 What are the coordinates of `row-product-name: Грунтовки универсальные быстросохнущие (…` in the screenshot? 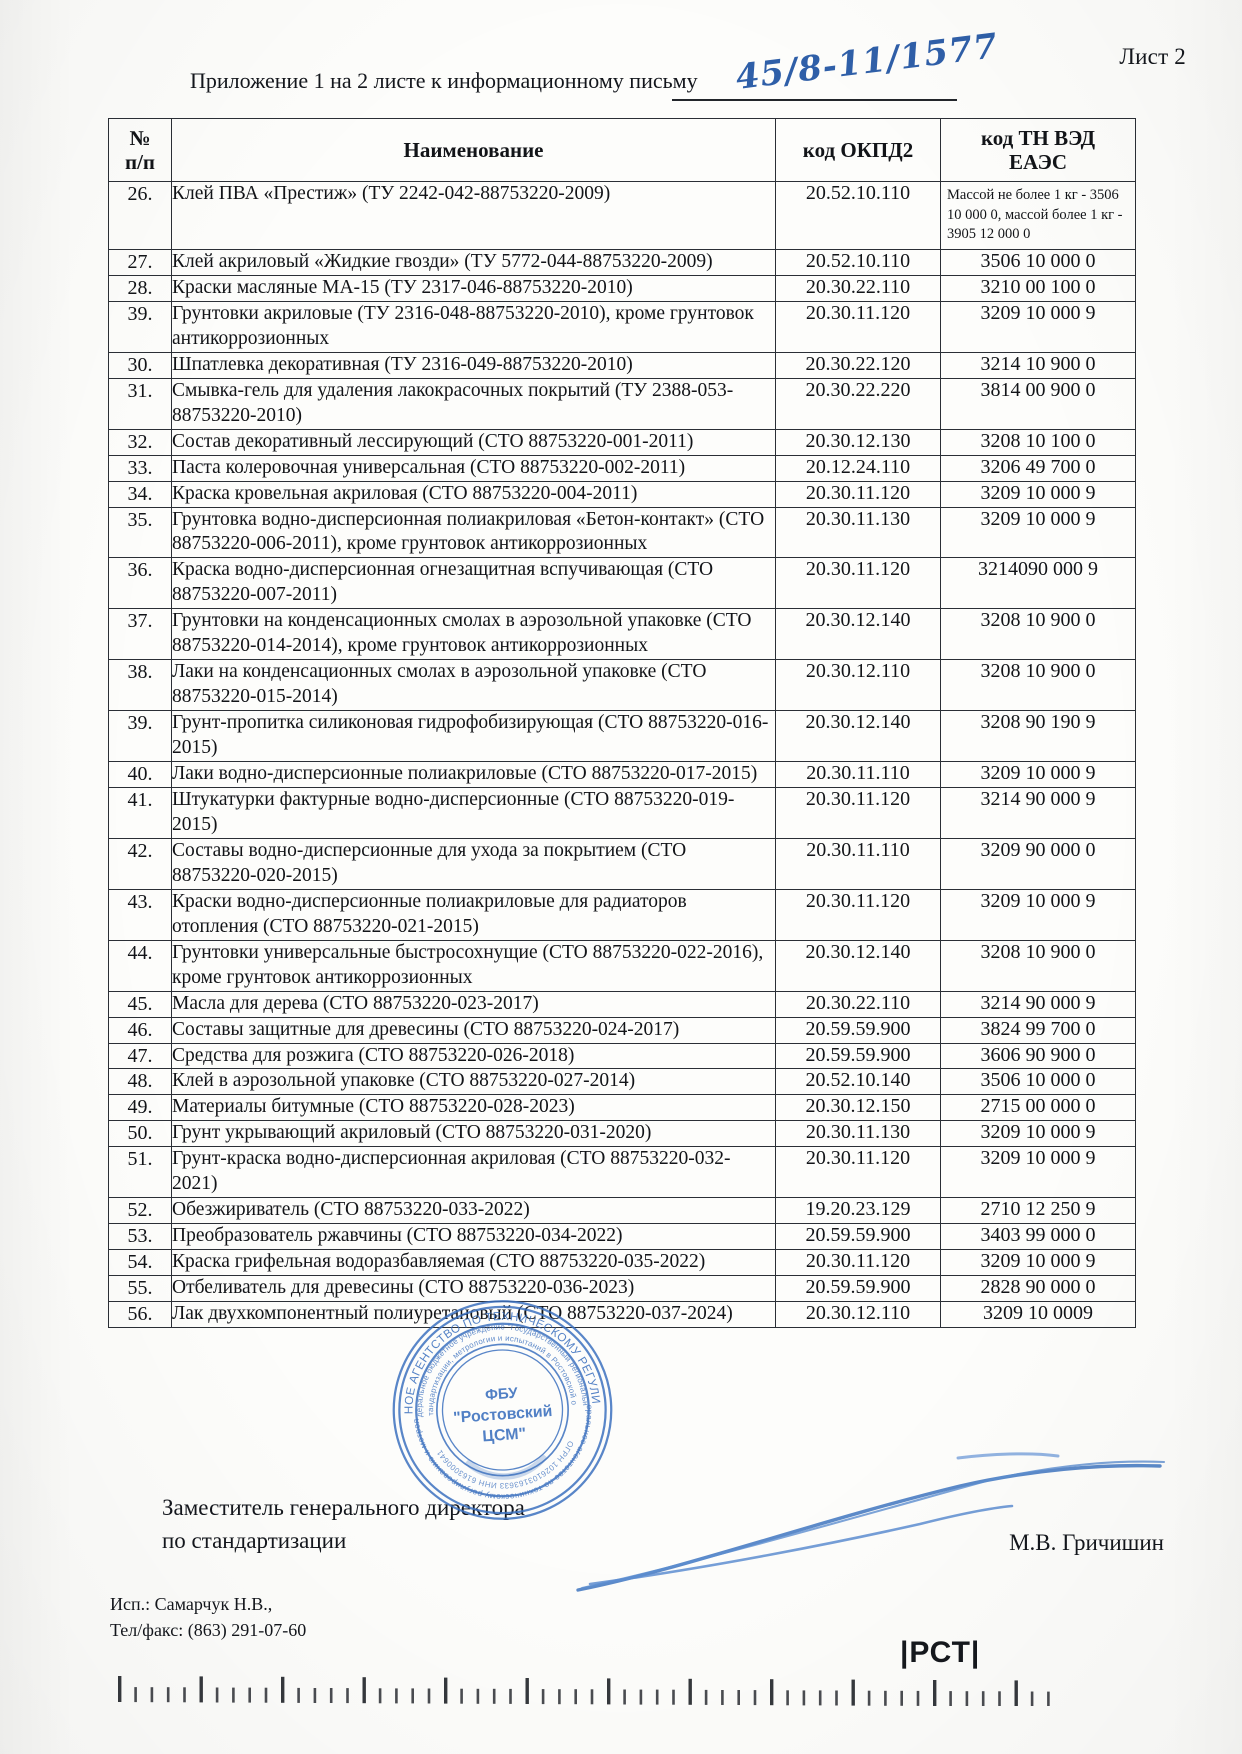 It's located at (473, 965).